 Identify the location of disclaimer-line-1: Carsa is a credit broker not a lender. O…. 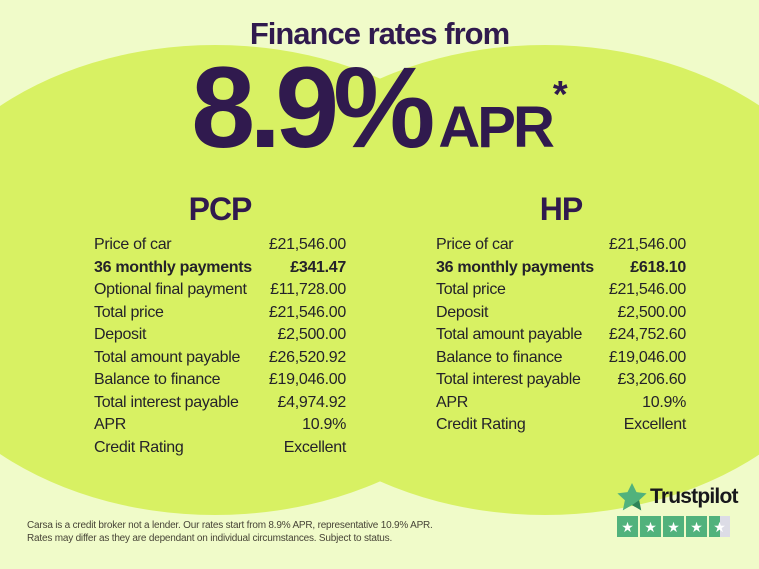
(230, 525).